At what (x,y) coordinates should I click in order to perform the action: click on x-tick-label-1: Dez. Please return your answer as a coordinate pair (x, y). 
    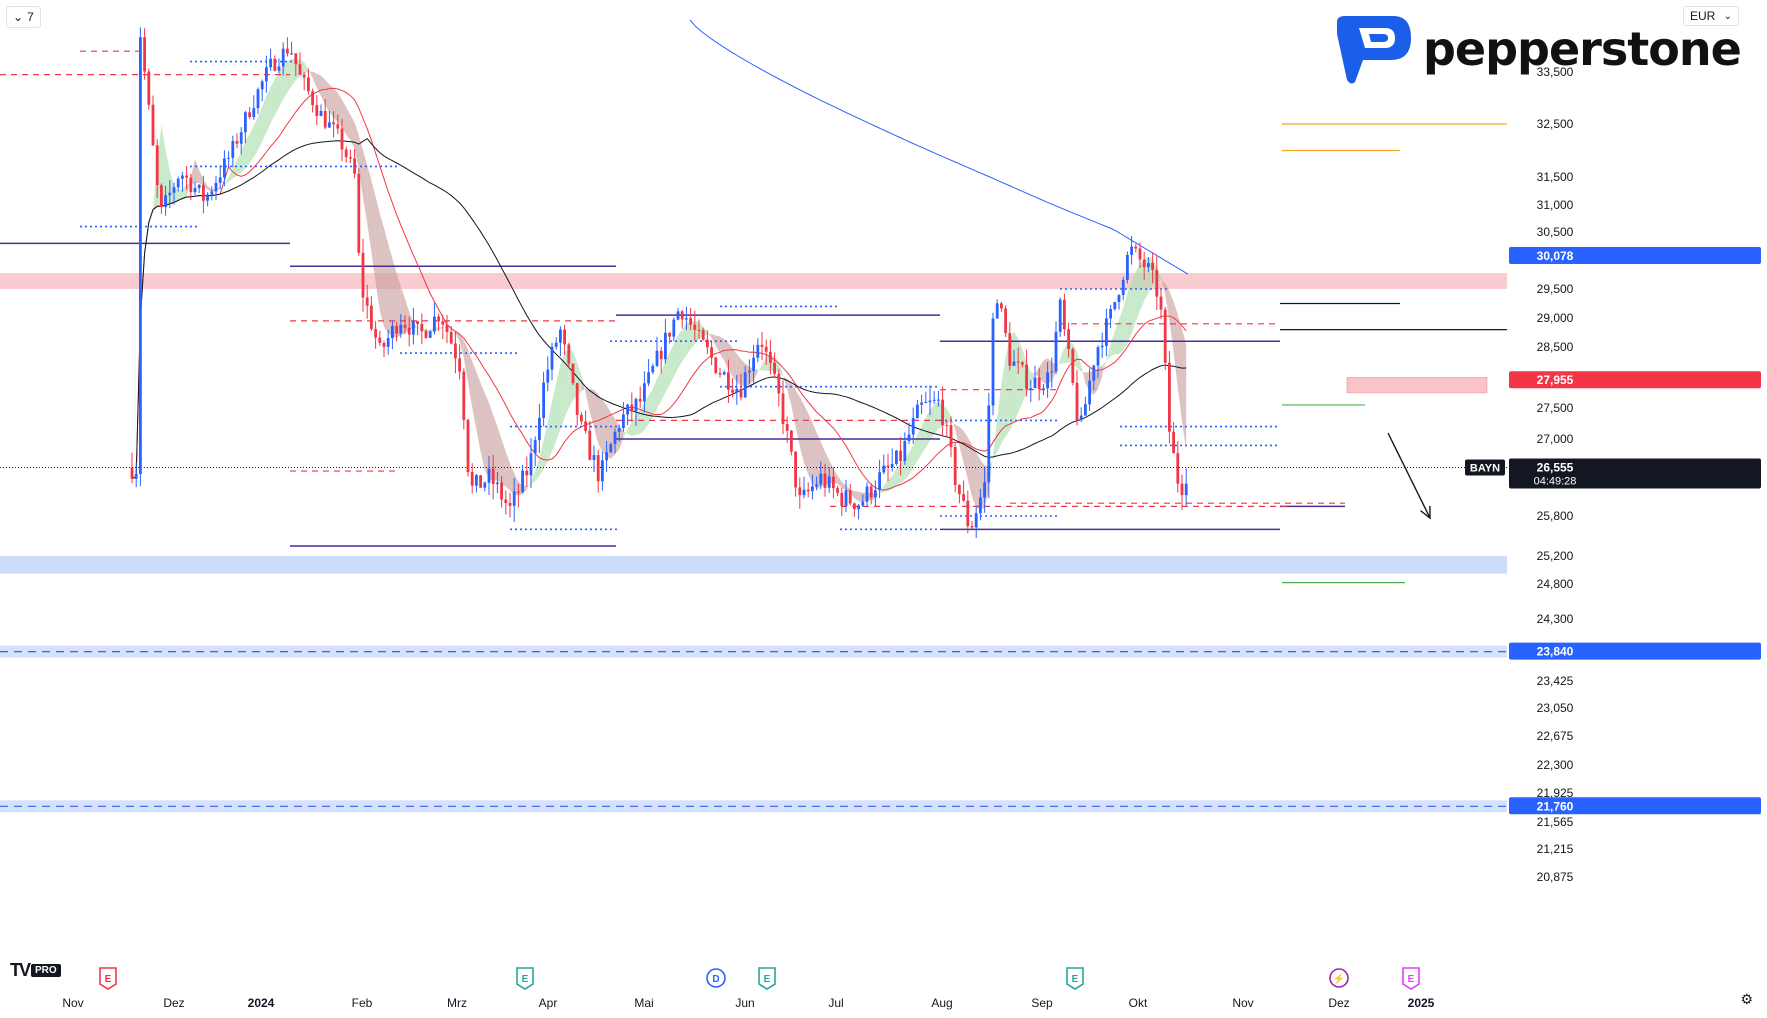
    Looking at the image, I should click on (173, 1003).